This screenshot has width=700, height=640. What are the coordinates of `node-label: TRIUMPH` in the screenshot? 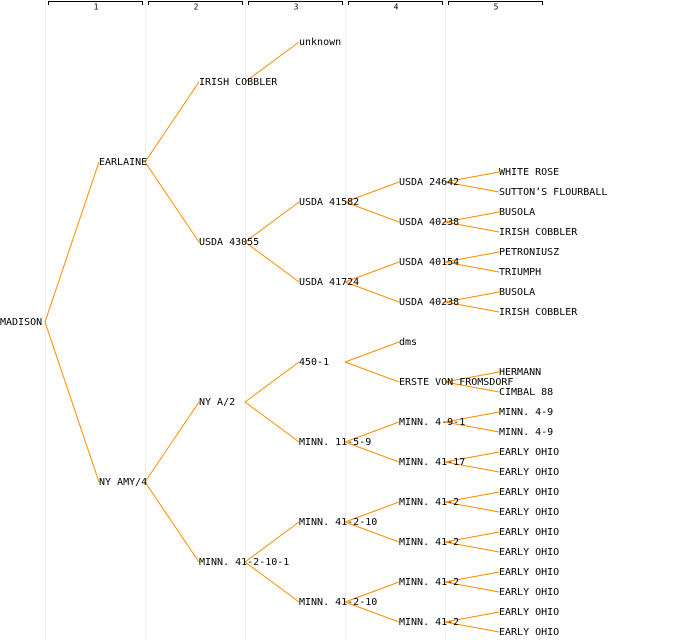 It's located at (520, 272).